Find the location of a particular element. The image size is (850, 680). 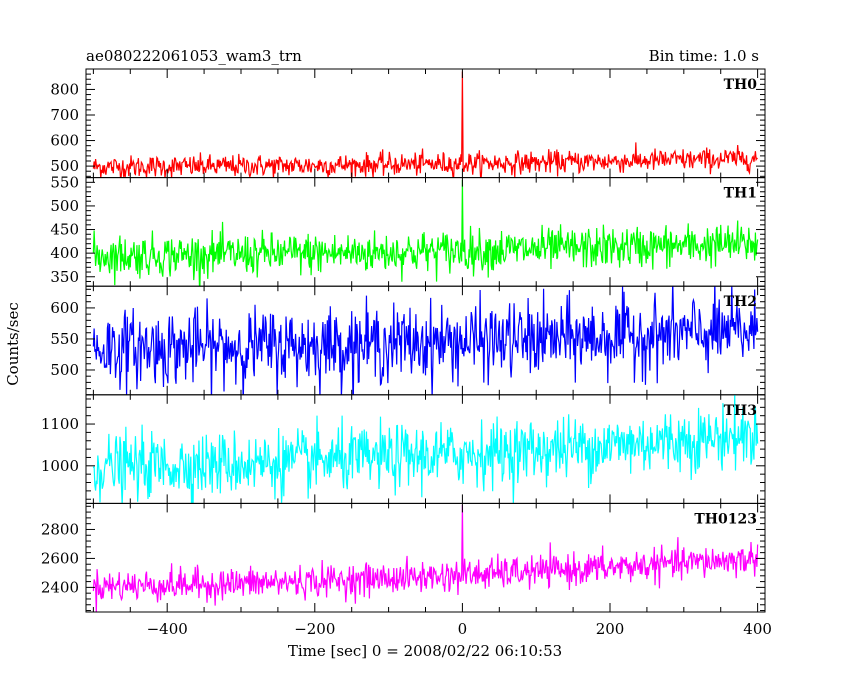

y-tick-label: 1100 is located at coordinates (60, 424).